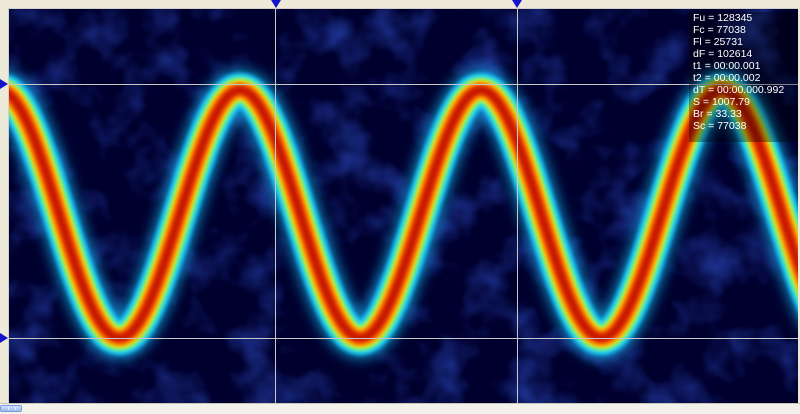  Describe the element at coordinates (718, 42) in the screenshot. I see `readout-fl: Fl = 25731` at that location.